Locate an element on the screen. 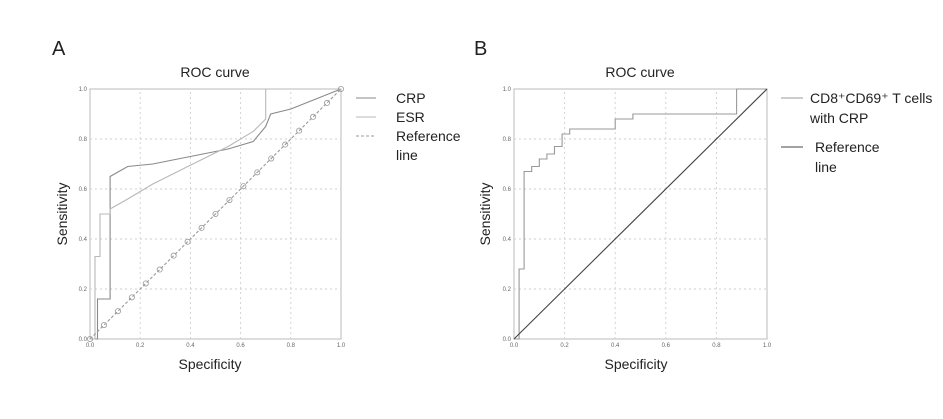 This screenshot has width=943, height=419. legend-label-reference-line-b: Referenceline is located at coordinates (847, 157).